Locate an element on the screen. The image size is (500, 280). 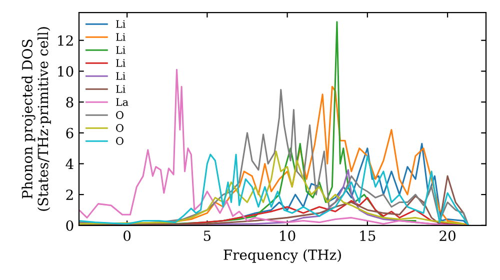
y-tick-label: 4 is located at coordinates (70, 163).